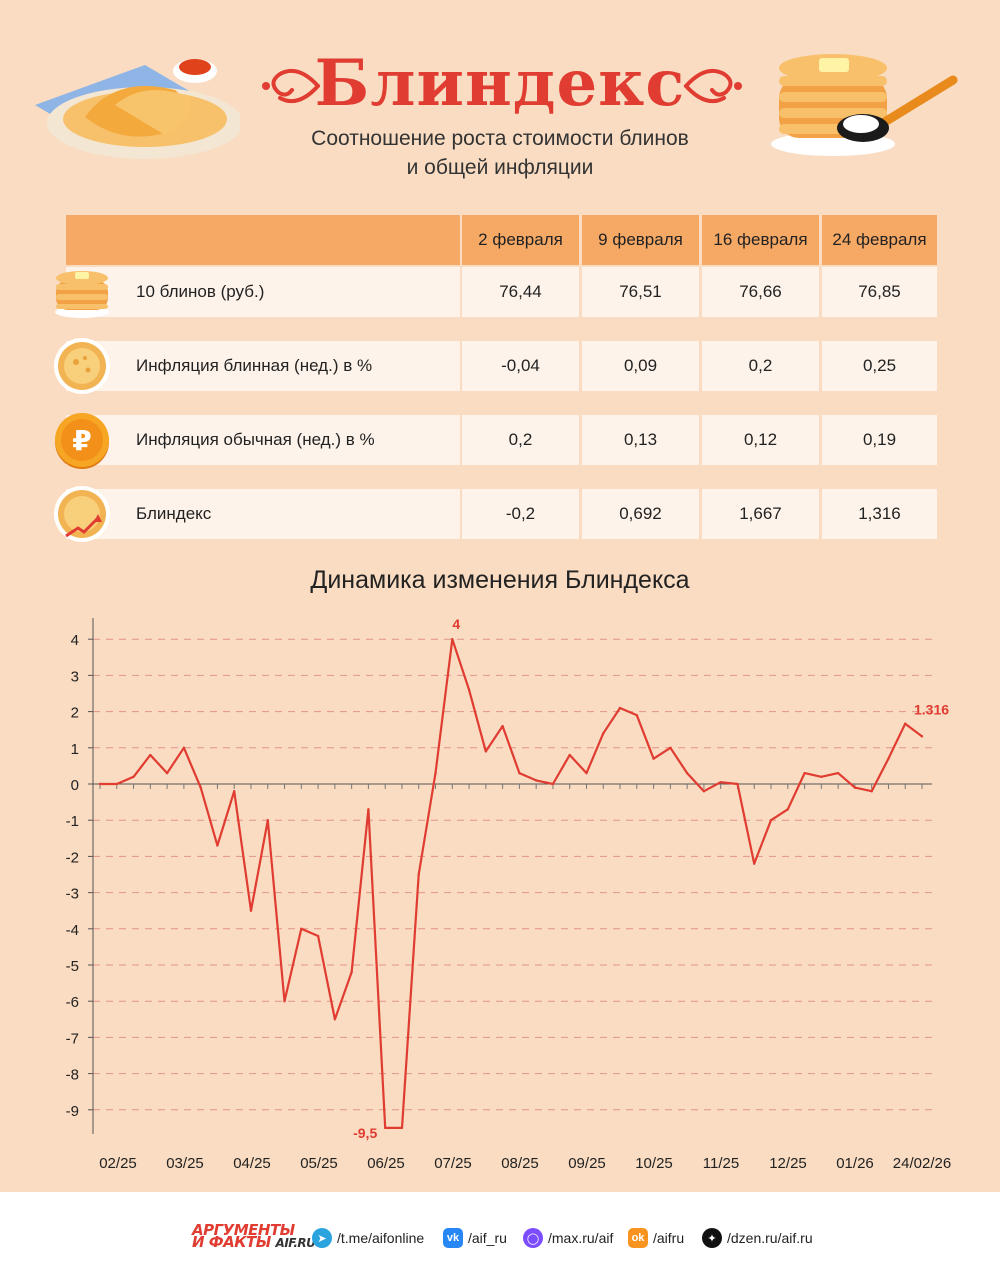 The height and width of the screenshot is (1285, 1000). Describe the element at coordinates (254, 1236) in the screenshot. I see `aif-logo: АРГУМЕНТЫ И ФАКТЫ AIF.RU` at that location.